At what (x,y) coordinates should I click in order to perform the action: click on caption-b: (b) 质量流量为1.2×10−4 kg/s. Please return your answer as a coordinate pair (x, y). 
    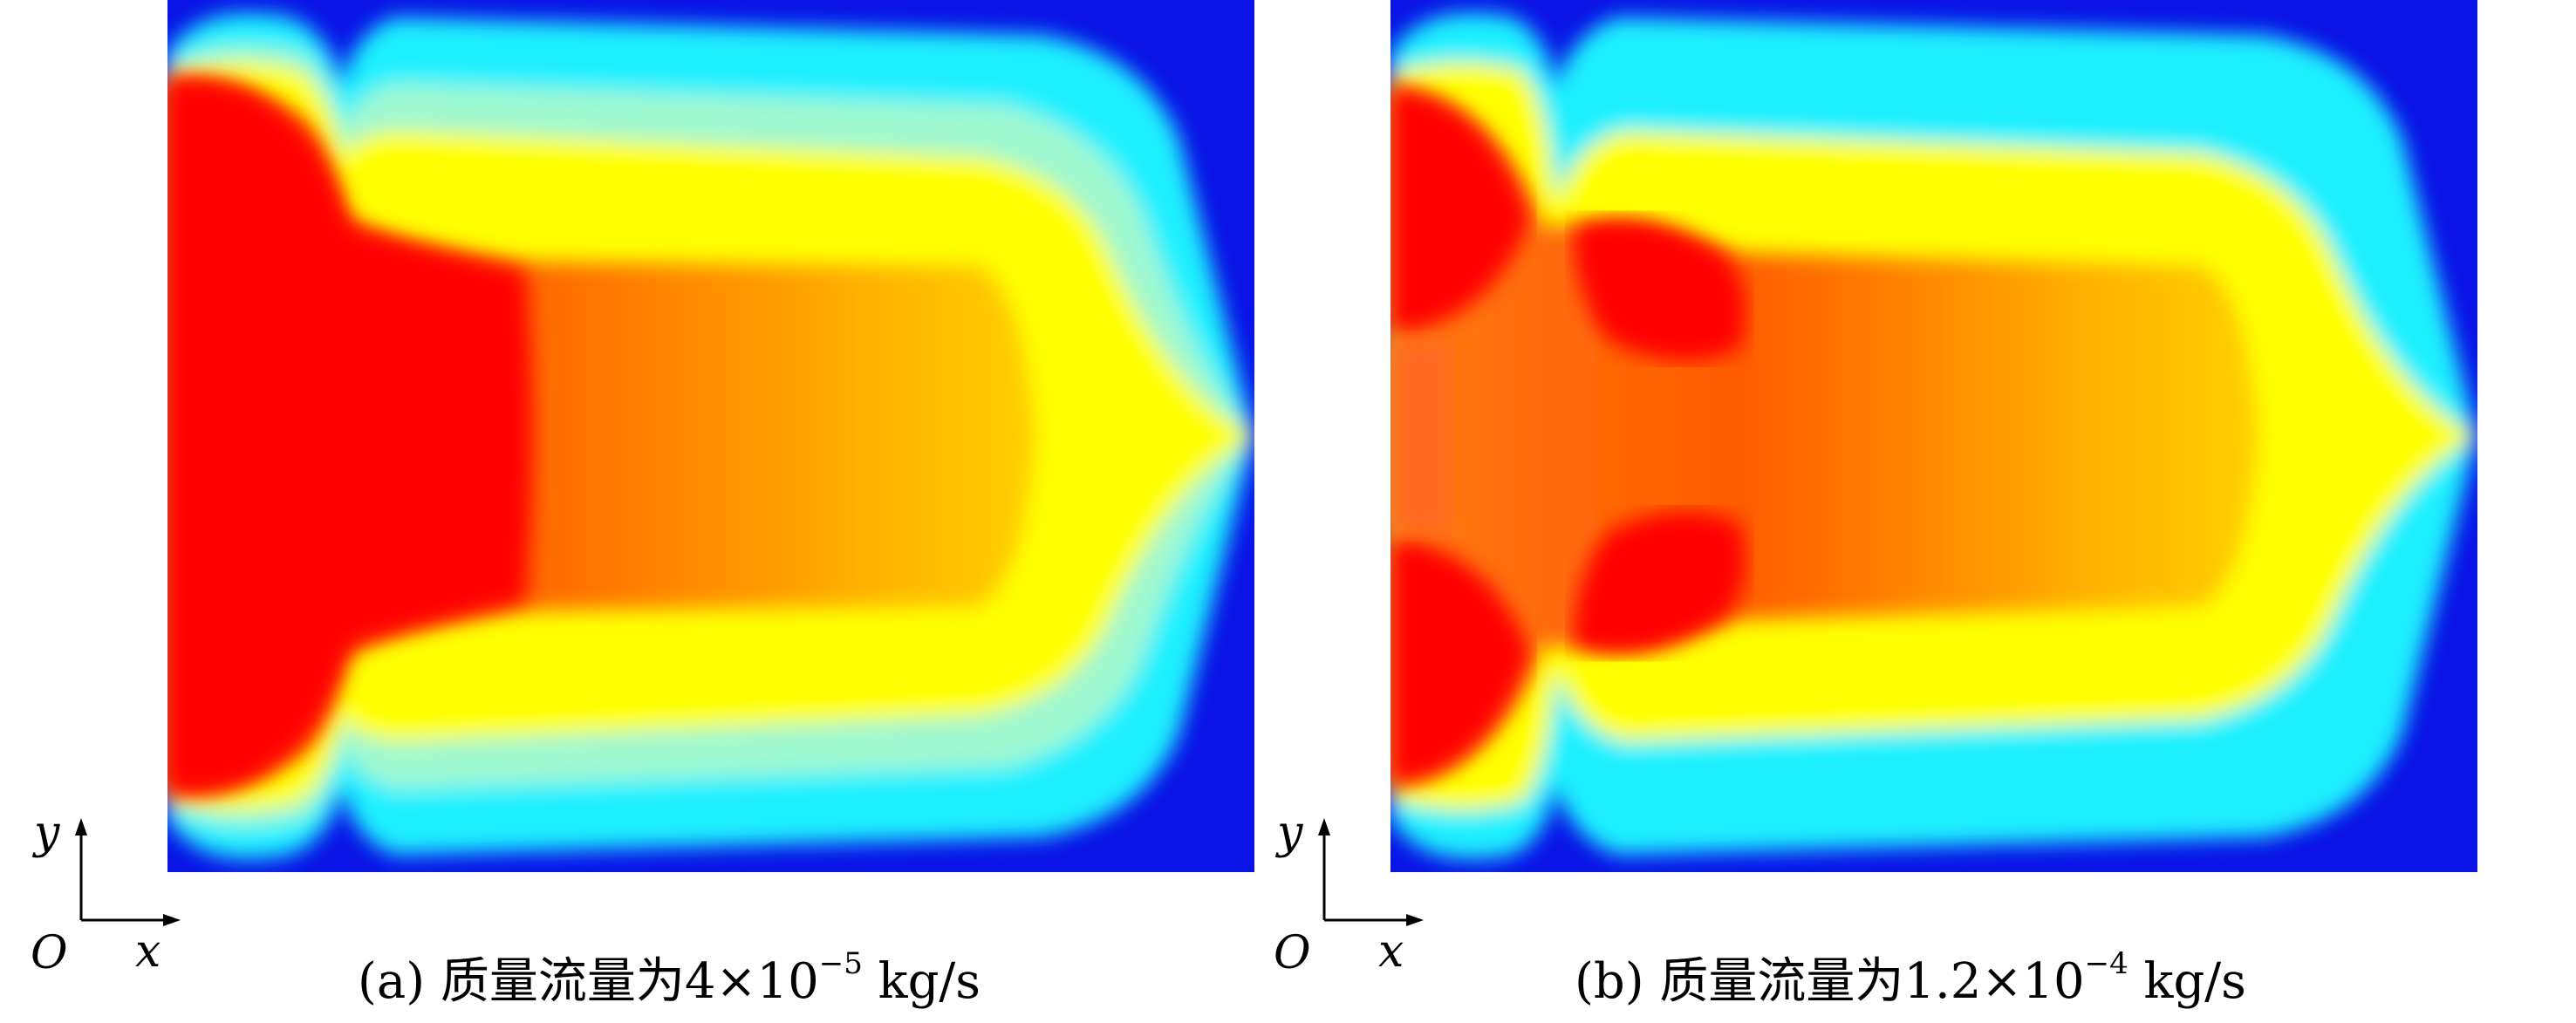
    Looking at the image, I should click on (1910, 978).